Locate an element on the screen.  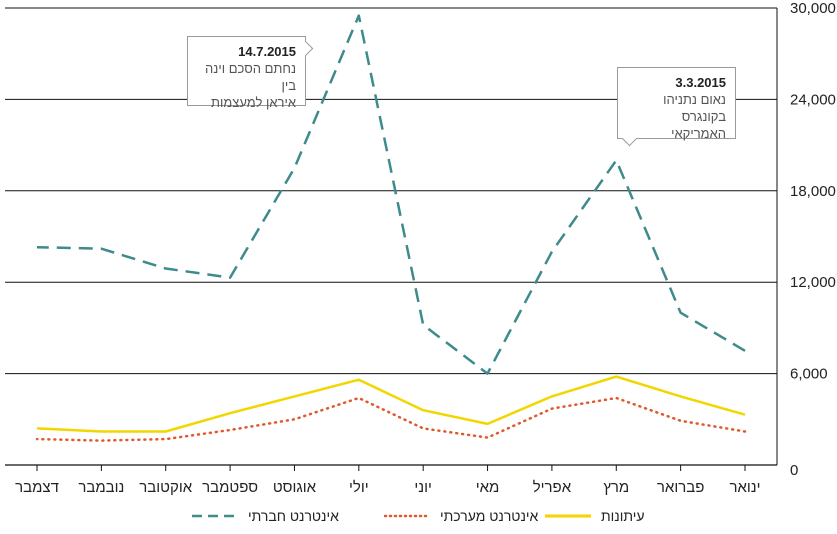
legend-swatch-dotted is located at coordinates (407, 516).